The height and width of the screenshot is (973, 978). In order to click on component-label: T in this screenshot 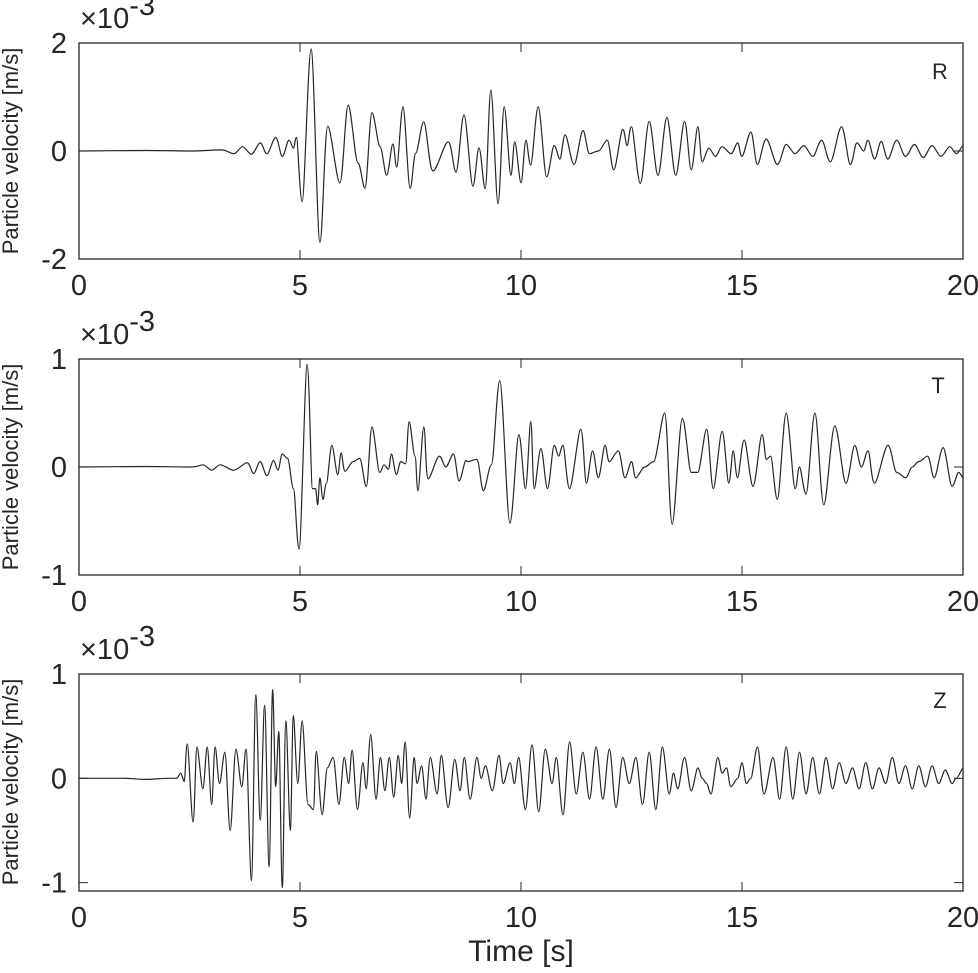, I will do `click(937, 385)`.